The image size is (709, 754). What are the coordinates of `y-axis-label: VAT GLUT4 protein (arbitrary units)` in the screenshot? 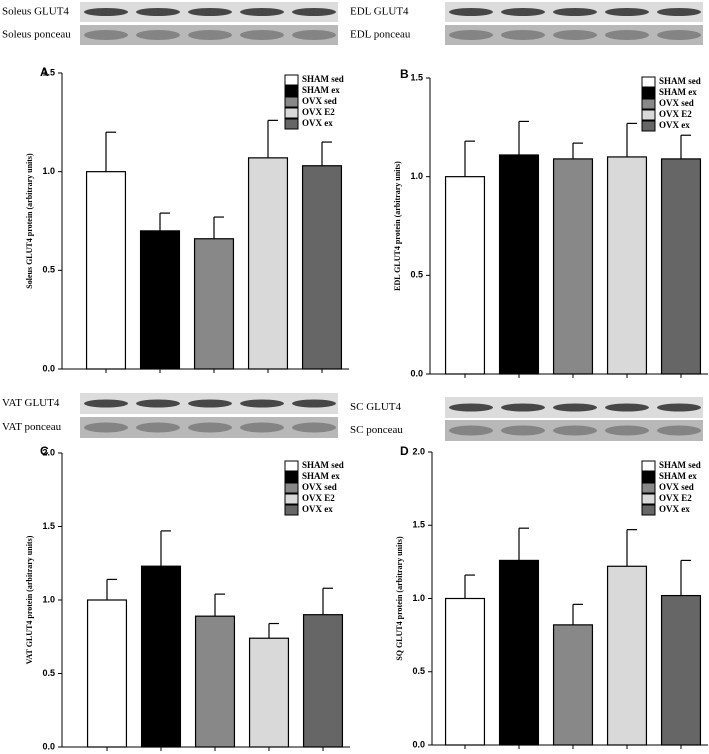 It's located at (29, 599).